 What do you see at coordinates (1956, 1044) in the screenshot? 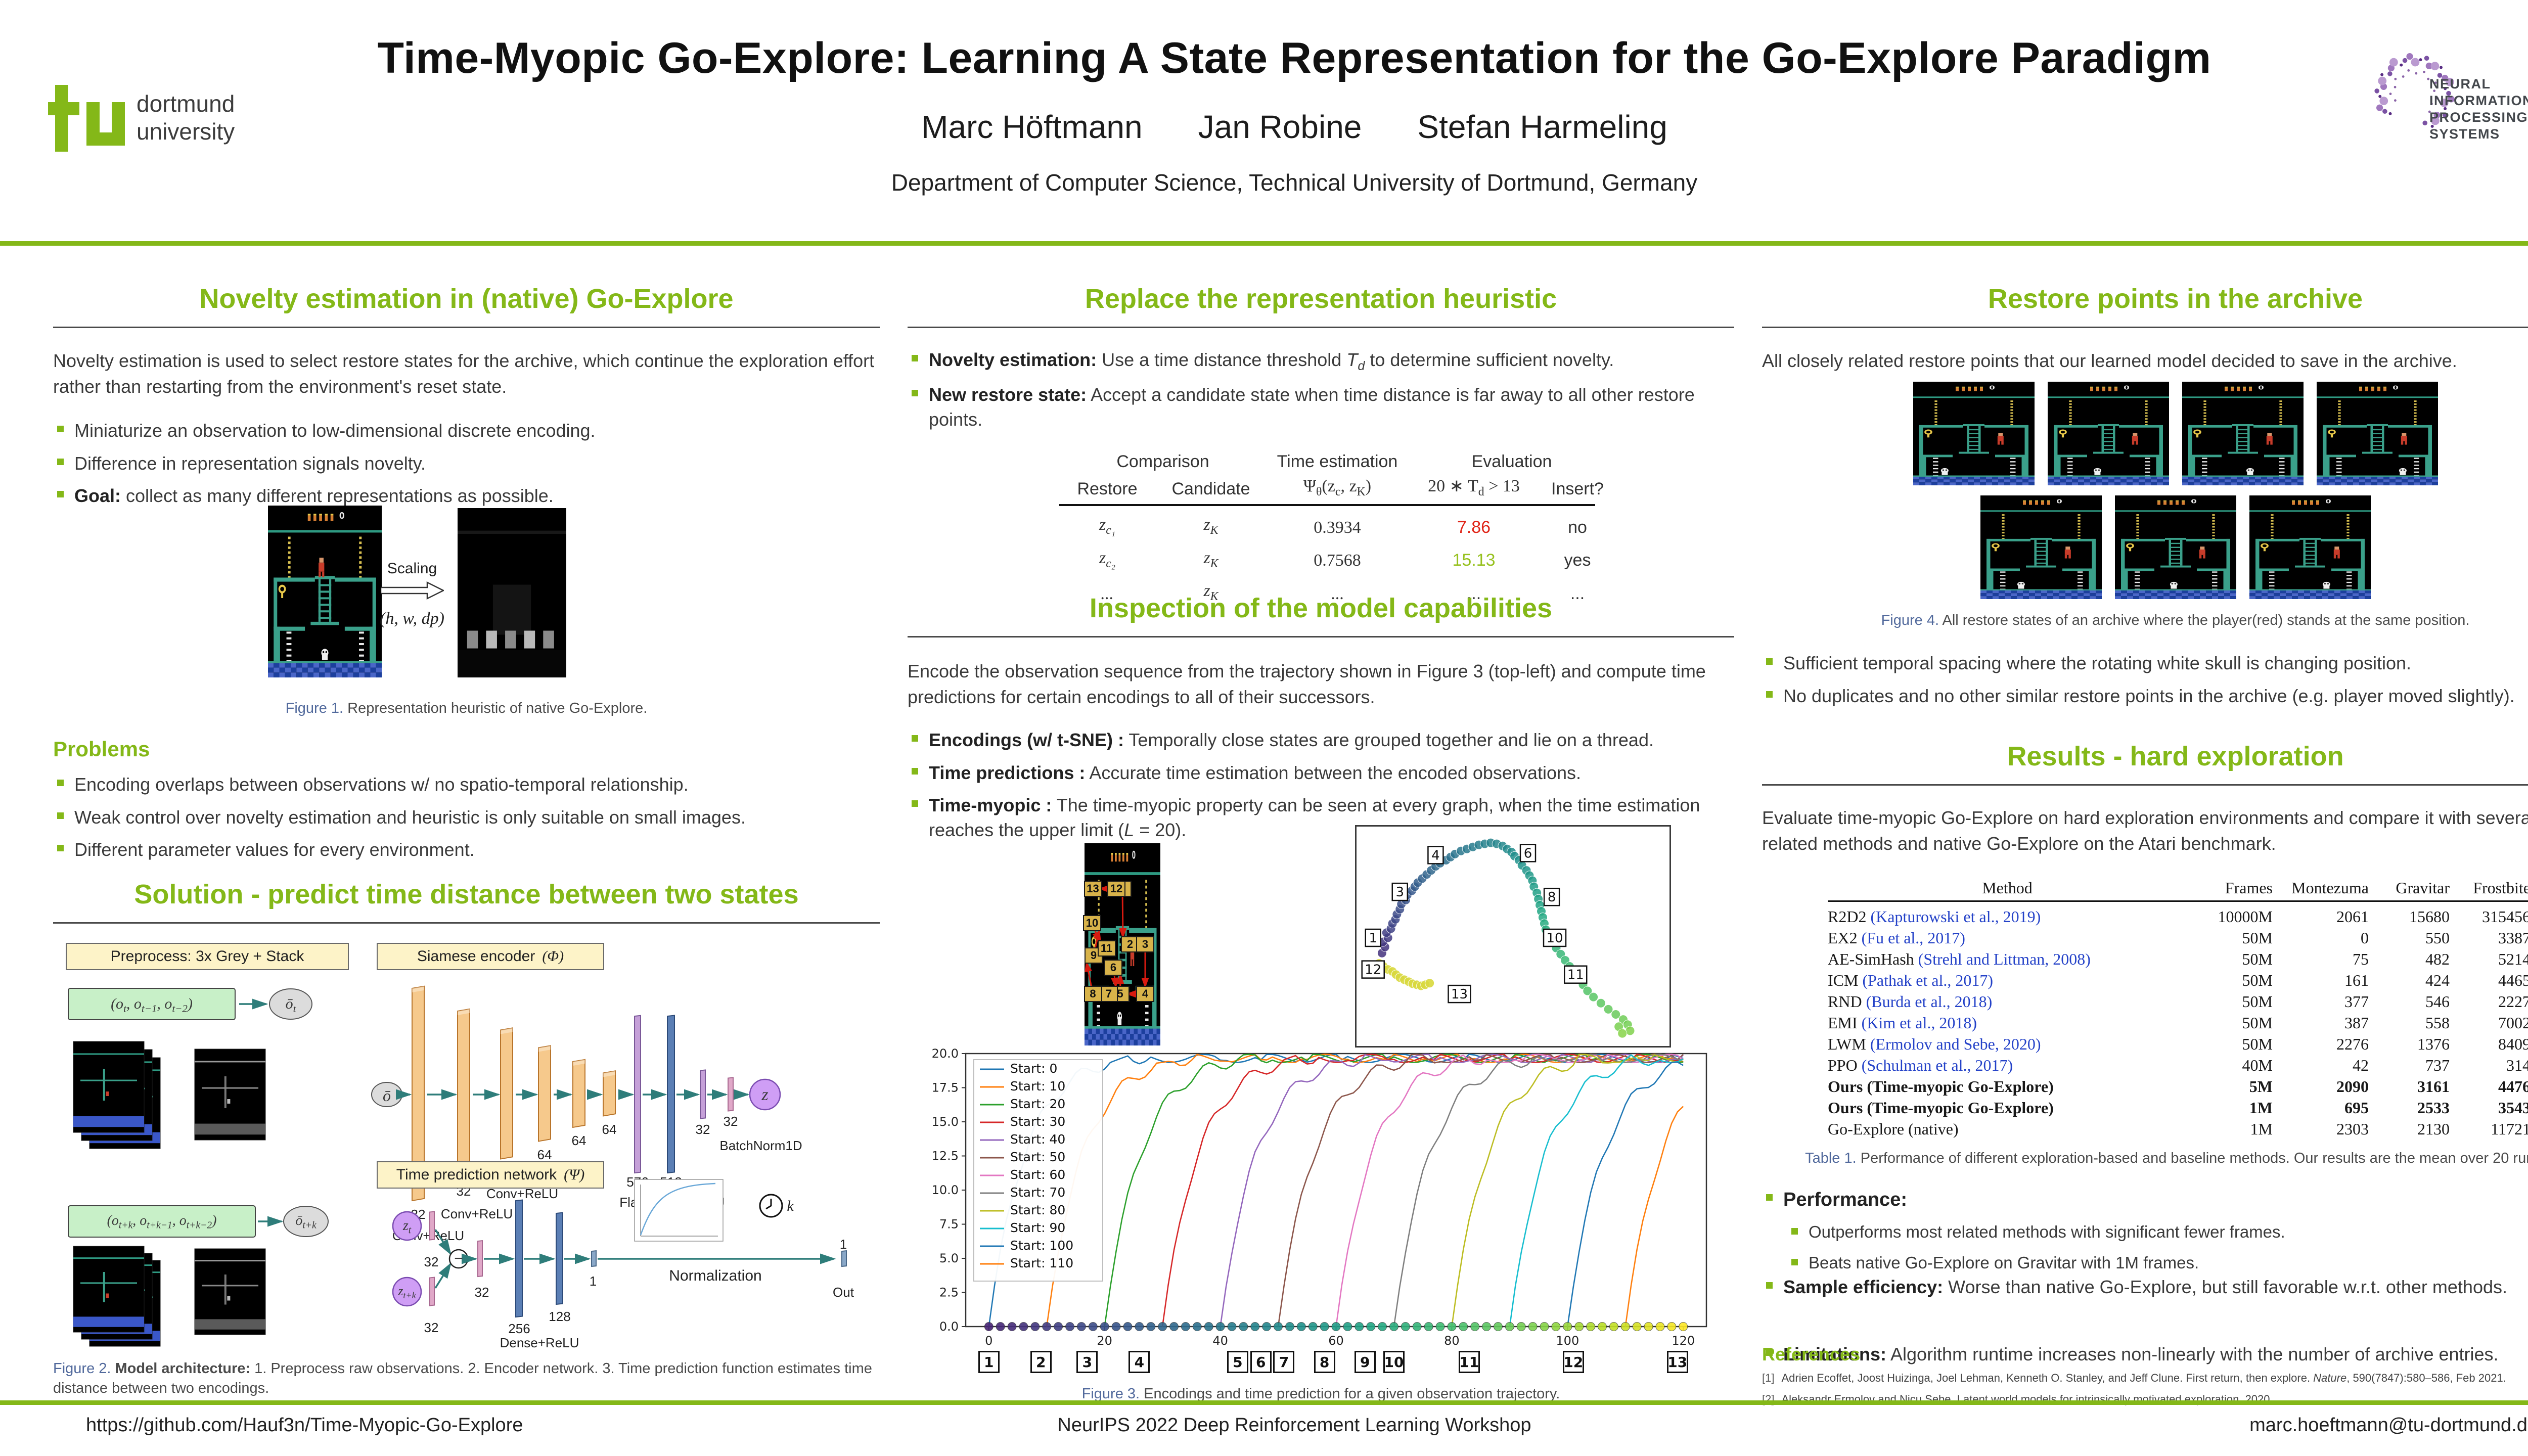
I see `citation: (Ermolov and Sebe, 2020)` at bounding box center [1956, 1044].